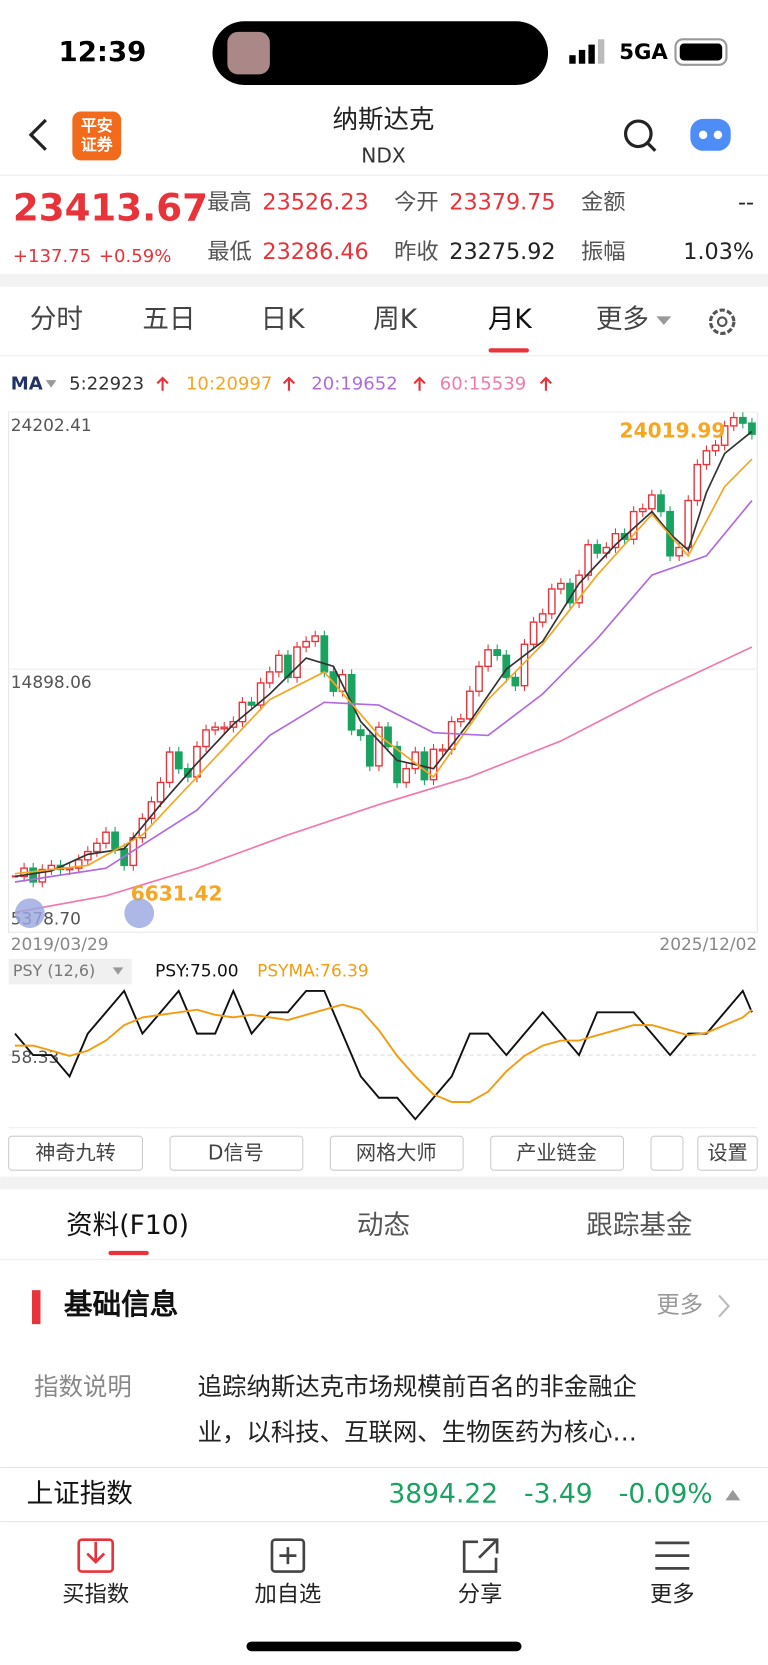  What do you see at coordinates (384, 120) in the screenshot?
I see `title: 纳斯达克` at bounding box center [384, 120].